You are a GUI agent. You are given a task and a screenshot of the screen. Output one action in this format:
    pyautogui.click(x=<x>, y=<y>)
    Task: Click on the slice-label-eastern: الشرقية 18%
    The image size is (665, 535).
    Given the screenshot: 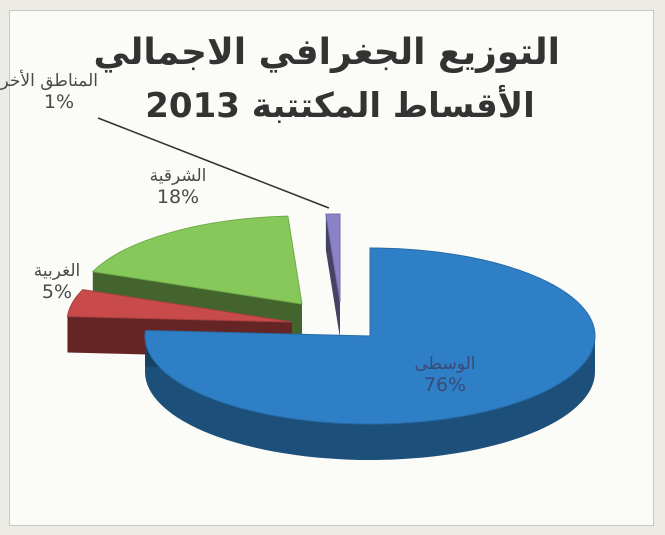 What is the action you would take?
    pyautogui.click(x=178, y=187)
    